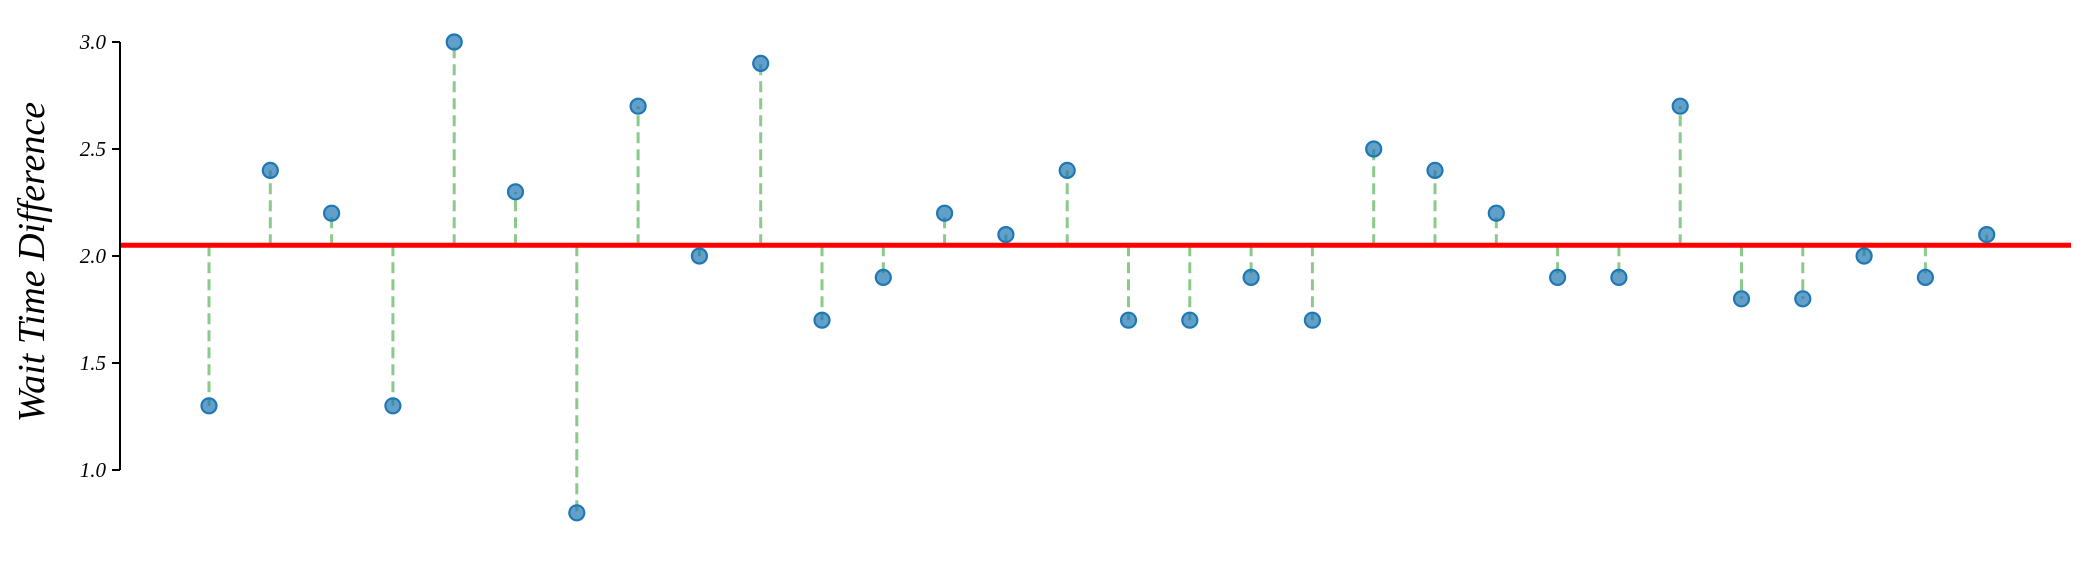  I want to click on y-tick-layer: 1.0 1.5 2.0 2.5 3.0, so click(99, 256).